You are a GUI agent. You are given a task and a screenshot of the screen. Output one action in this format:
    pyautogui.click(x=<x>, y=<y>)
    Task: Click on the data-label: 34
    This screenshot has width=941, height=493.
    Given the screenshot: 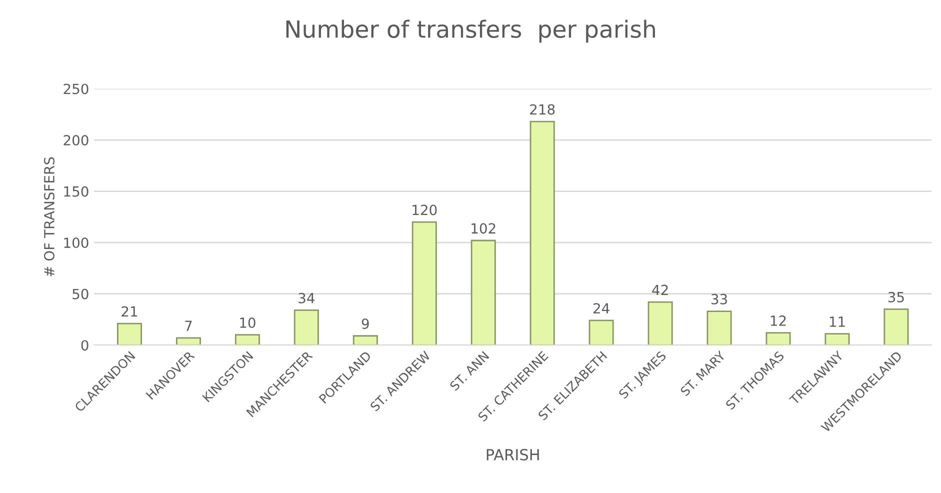 What is the action you would take?
    pyautogui.click(x=306, y=298)
    